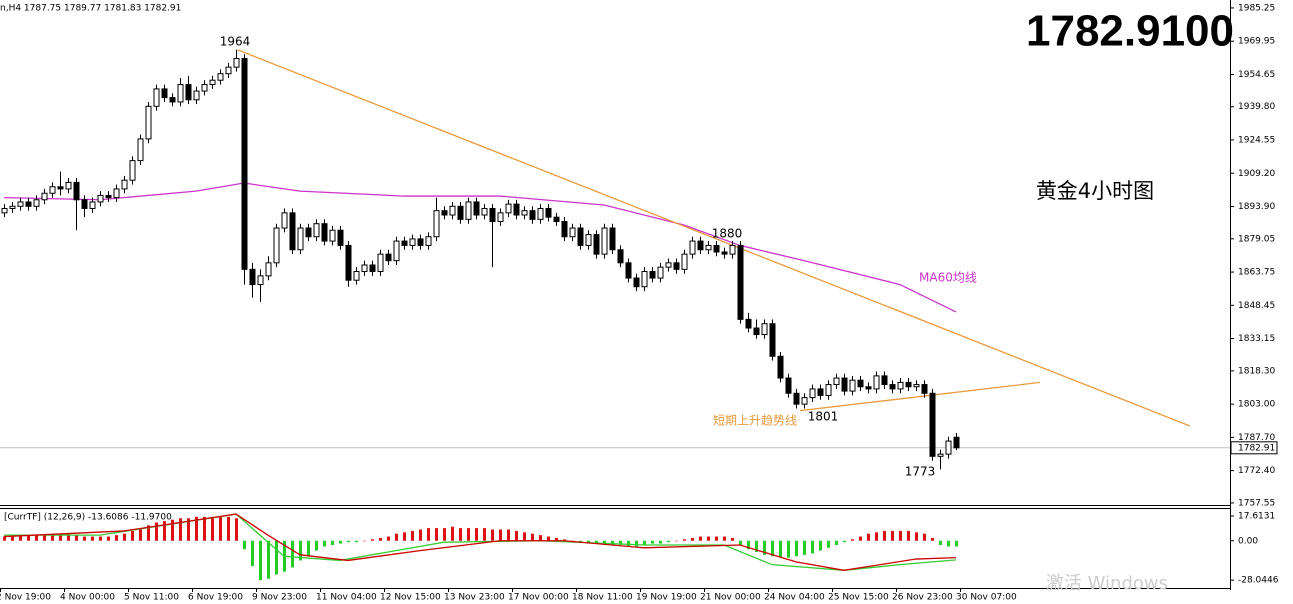 The height and width of the screenshot is (604, 1293). What do you see at coordinates (1256, 306) in the screenshot?
I see `y-tick-label: 1848.45` at bounding box center [1256, 306].